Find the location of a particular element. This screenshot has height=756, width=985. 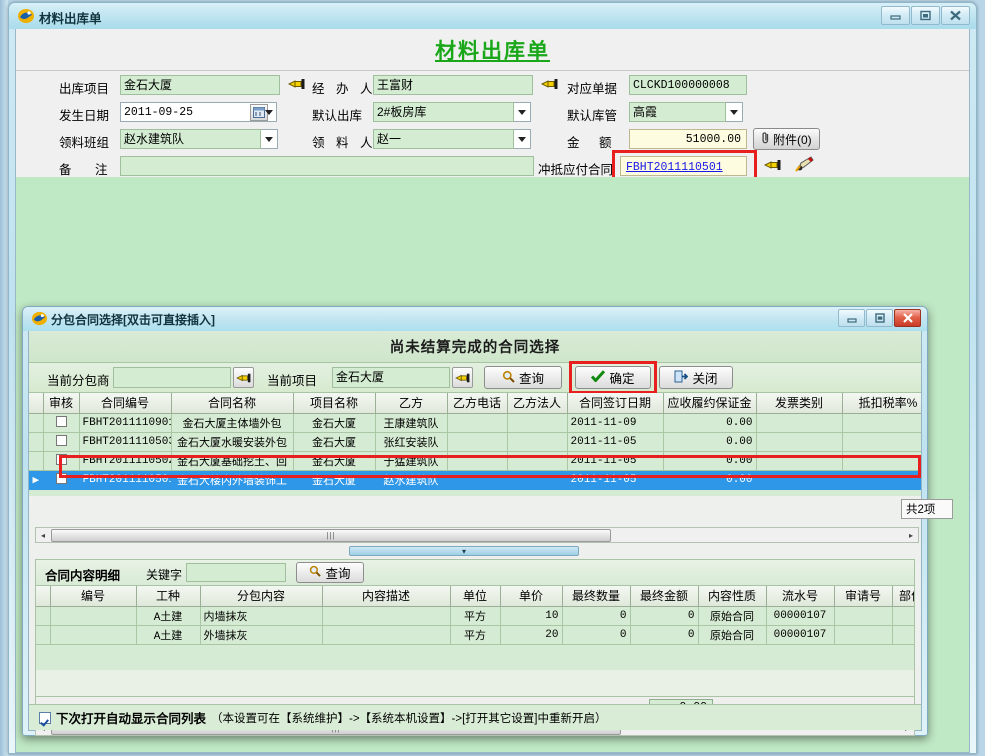

current-project-input: 金石大厦 is located at coordinates (391, 377).